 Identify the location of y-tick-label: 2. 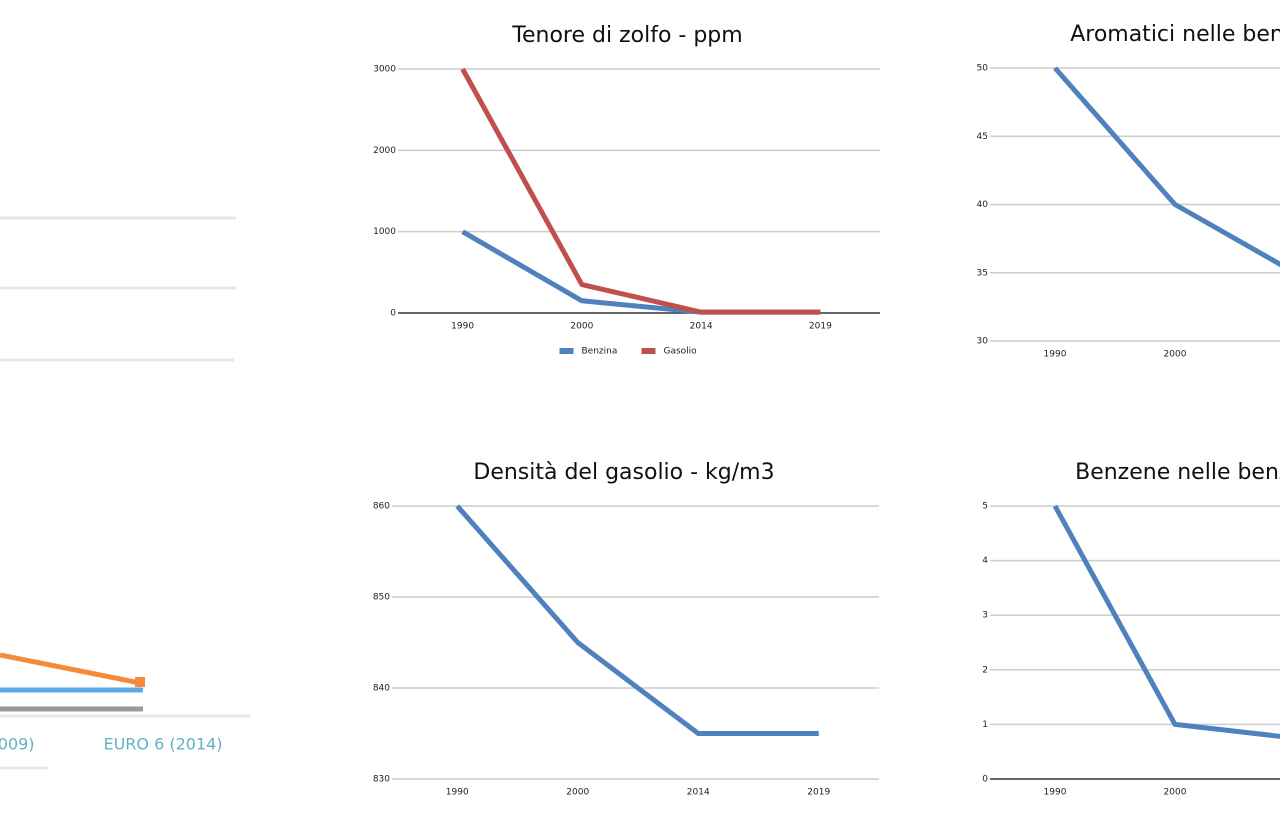
(985, 670).